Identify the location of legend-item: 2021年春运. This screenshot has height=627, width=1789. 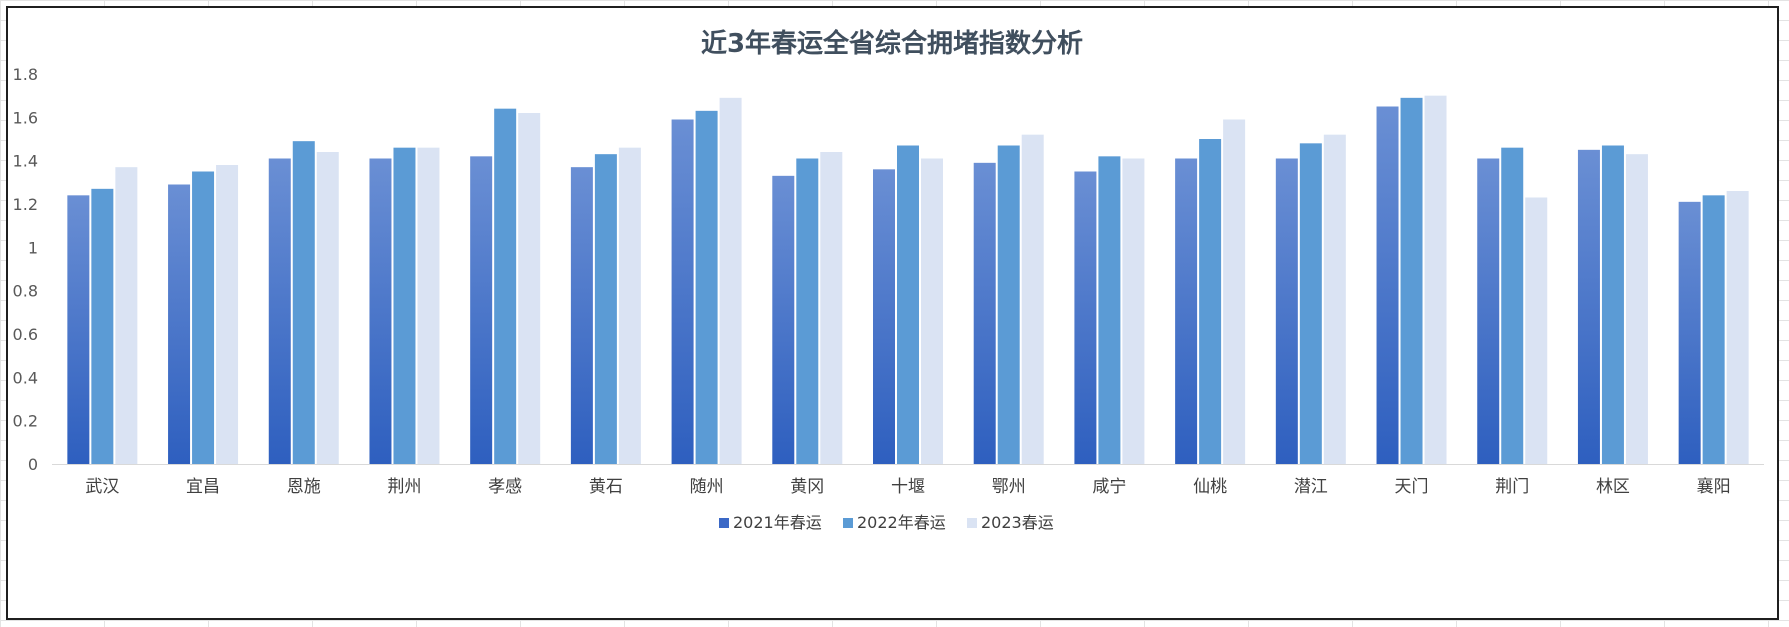
(770, 522).